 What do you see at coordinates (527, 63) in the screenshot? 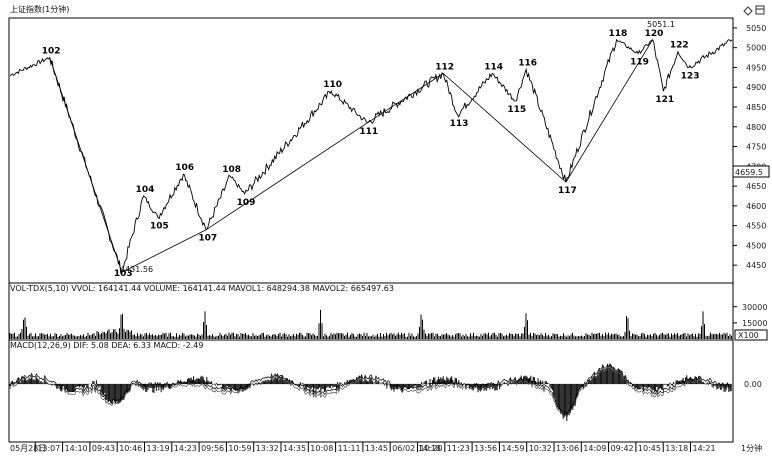
I see `wave-label: 116` at bounding box center [527, 63].